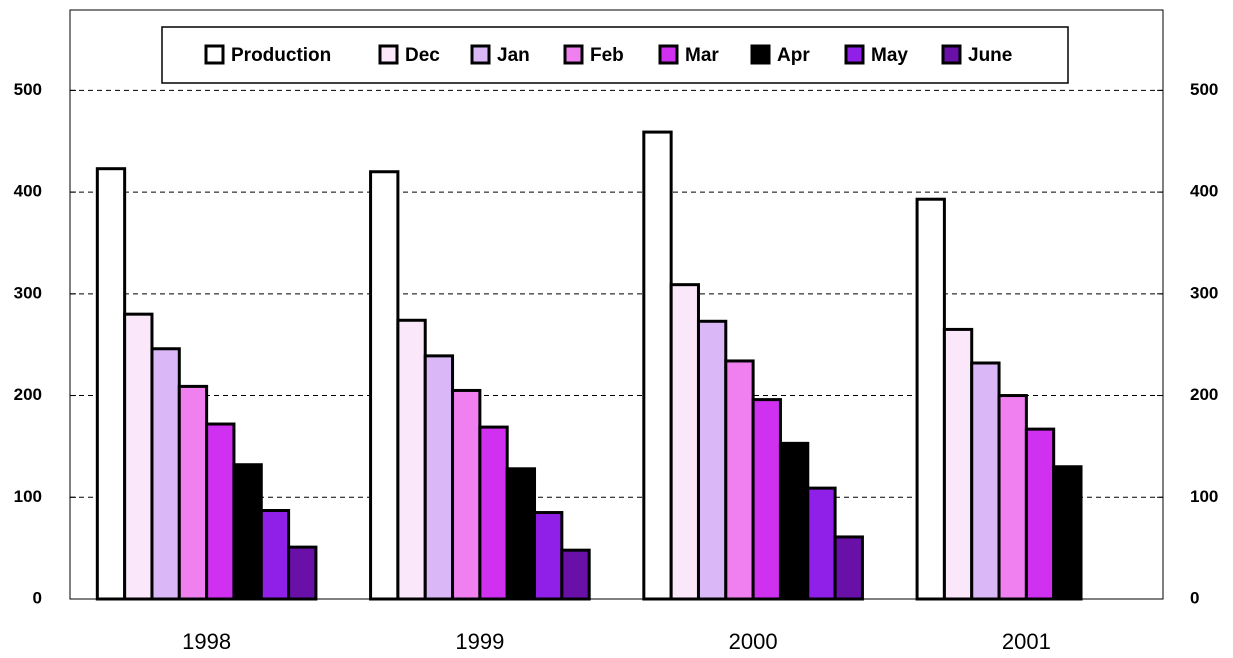 The image size is (1233, 658). I want to click on y2-tick-label: 100, so click(1204, 496).